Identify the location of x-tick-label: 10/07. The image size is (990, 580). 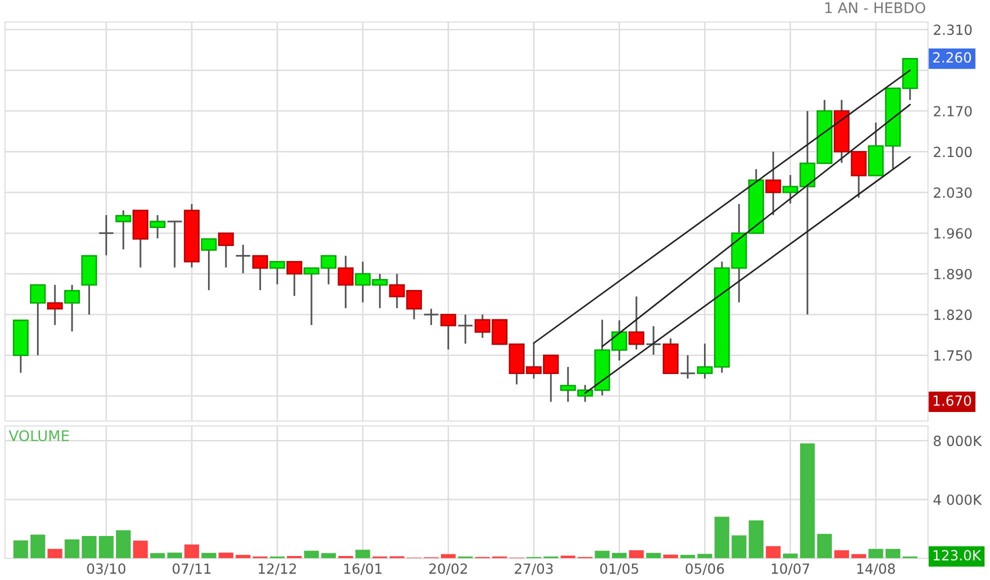
(791, 569).